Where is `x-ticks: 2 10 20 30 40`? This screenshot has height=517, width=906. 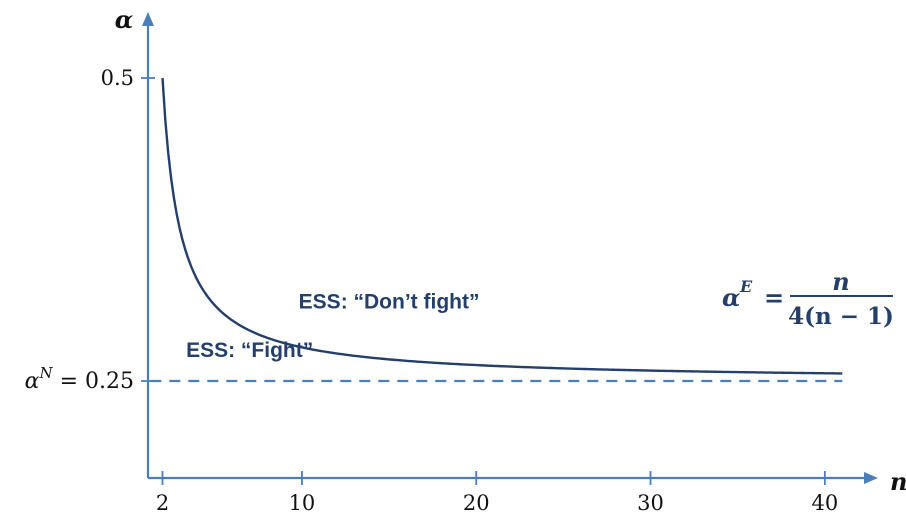
x-ticks: 2 10 20 30 40 is located at coordinates (497, 493).